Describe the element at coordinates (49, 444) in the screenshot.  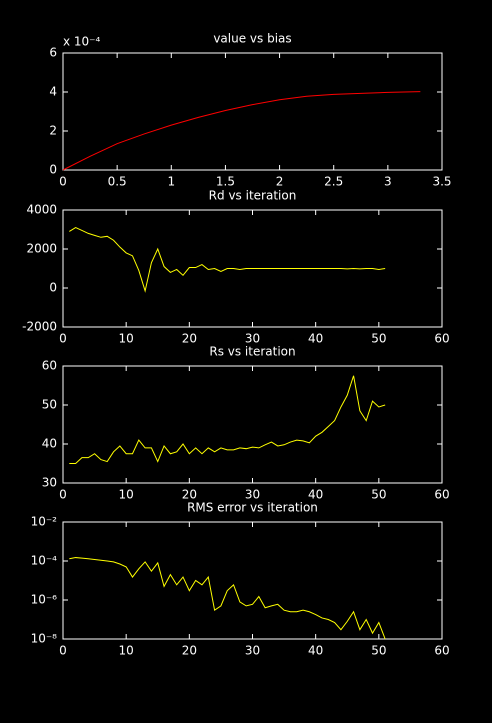
I see `y-tick-label: 40` at that location.